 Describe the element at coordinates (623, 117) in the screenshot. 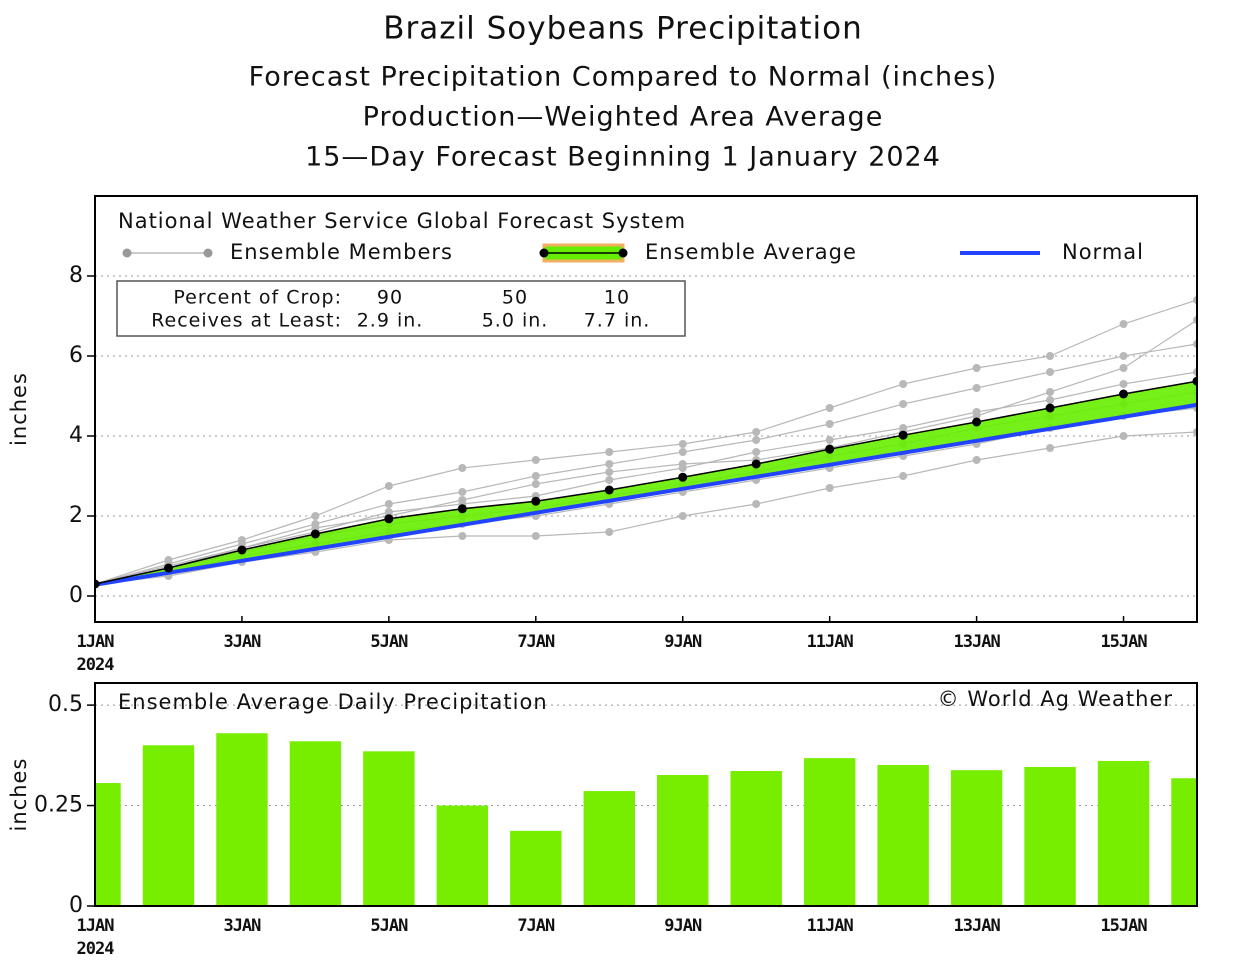

I see `subtitle: Production—Weighted Area Average` at that location.